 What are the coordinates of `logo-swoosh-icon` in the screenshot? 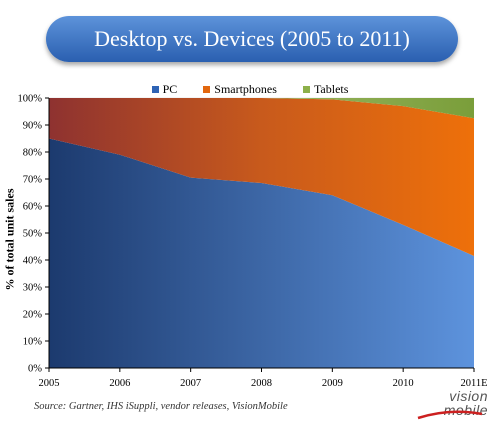 It's located at (450, 415).